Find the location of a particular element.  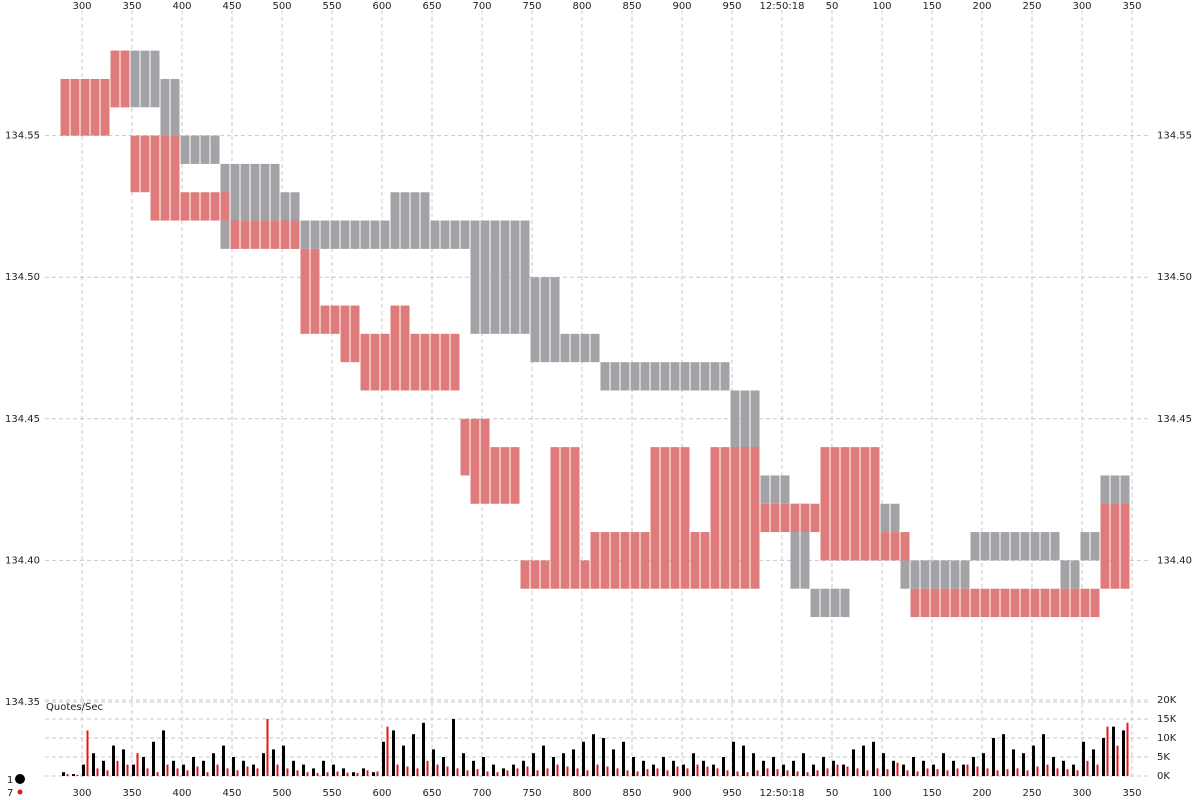

x-tick-label: 650 is located at coordinates (431, 6).